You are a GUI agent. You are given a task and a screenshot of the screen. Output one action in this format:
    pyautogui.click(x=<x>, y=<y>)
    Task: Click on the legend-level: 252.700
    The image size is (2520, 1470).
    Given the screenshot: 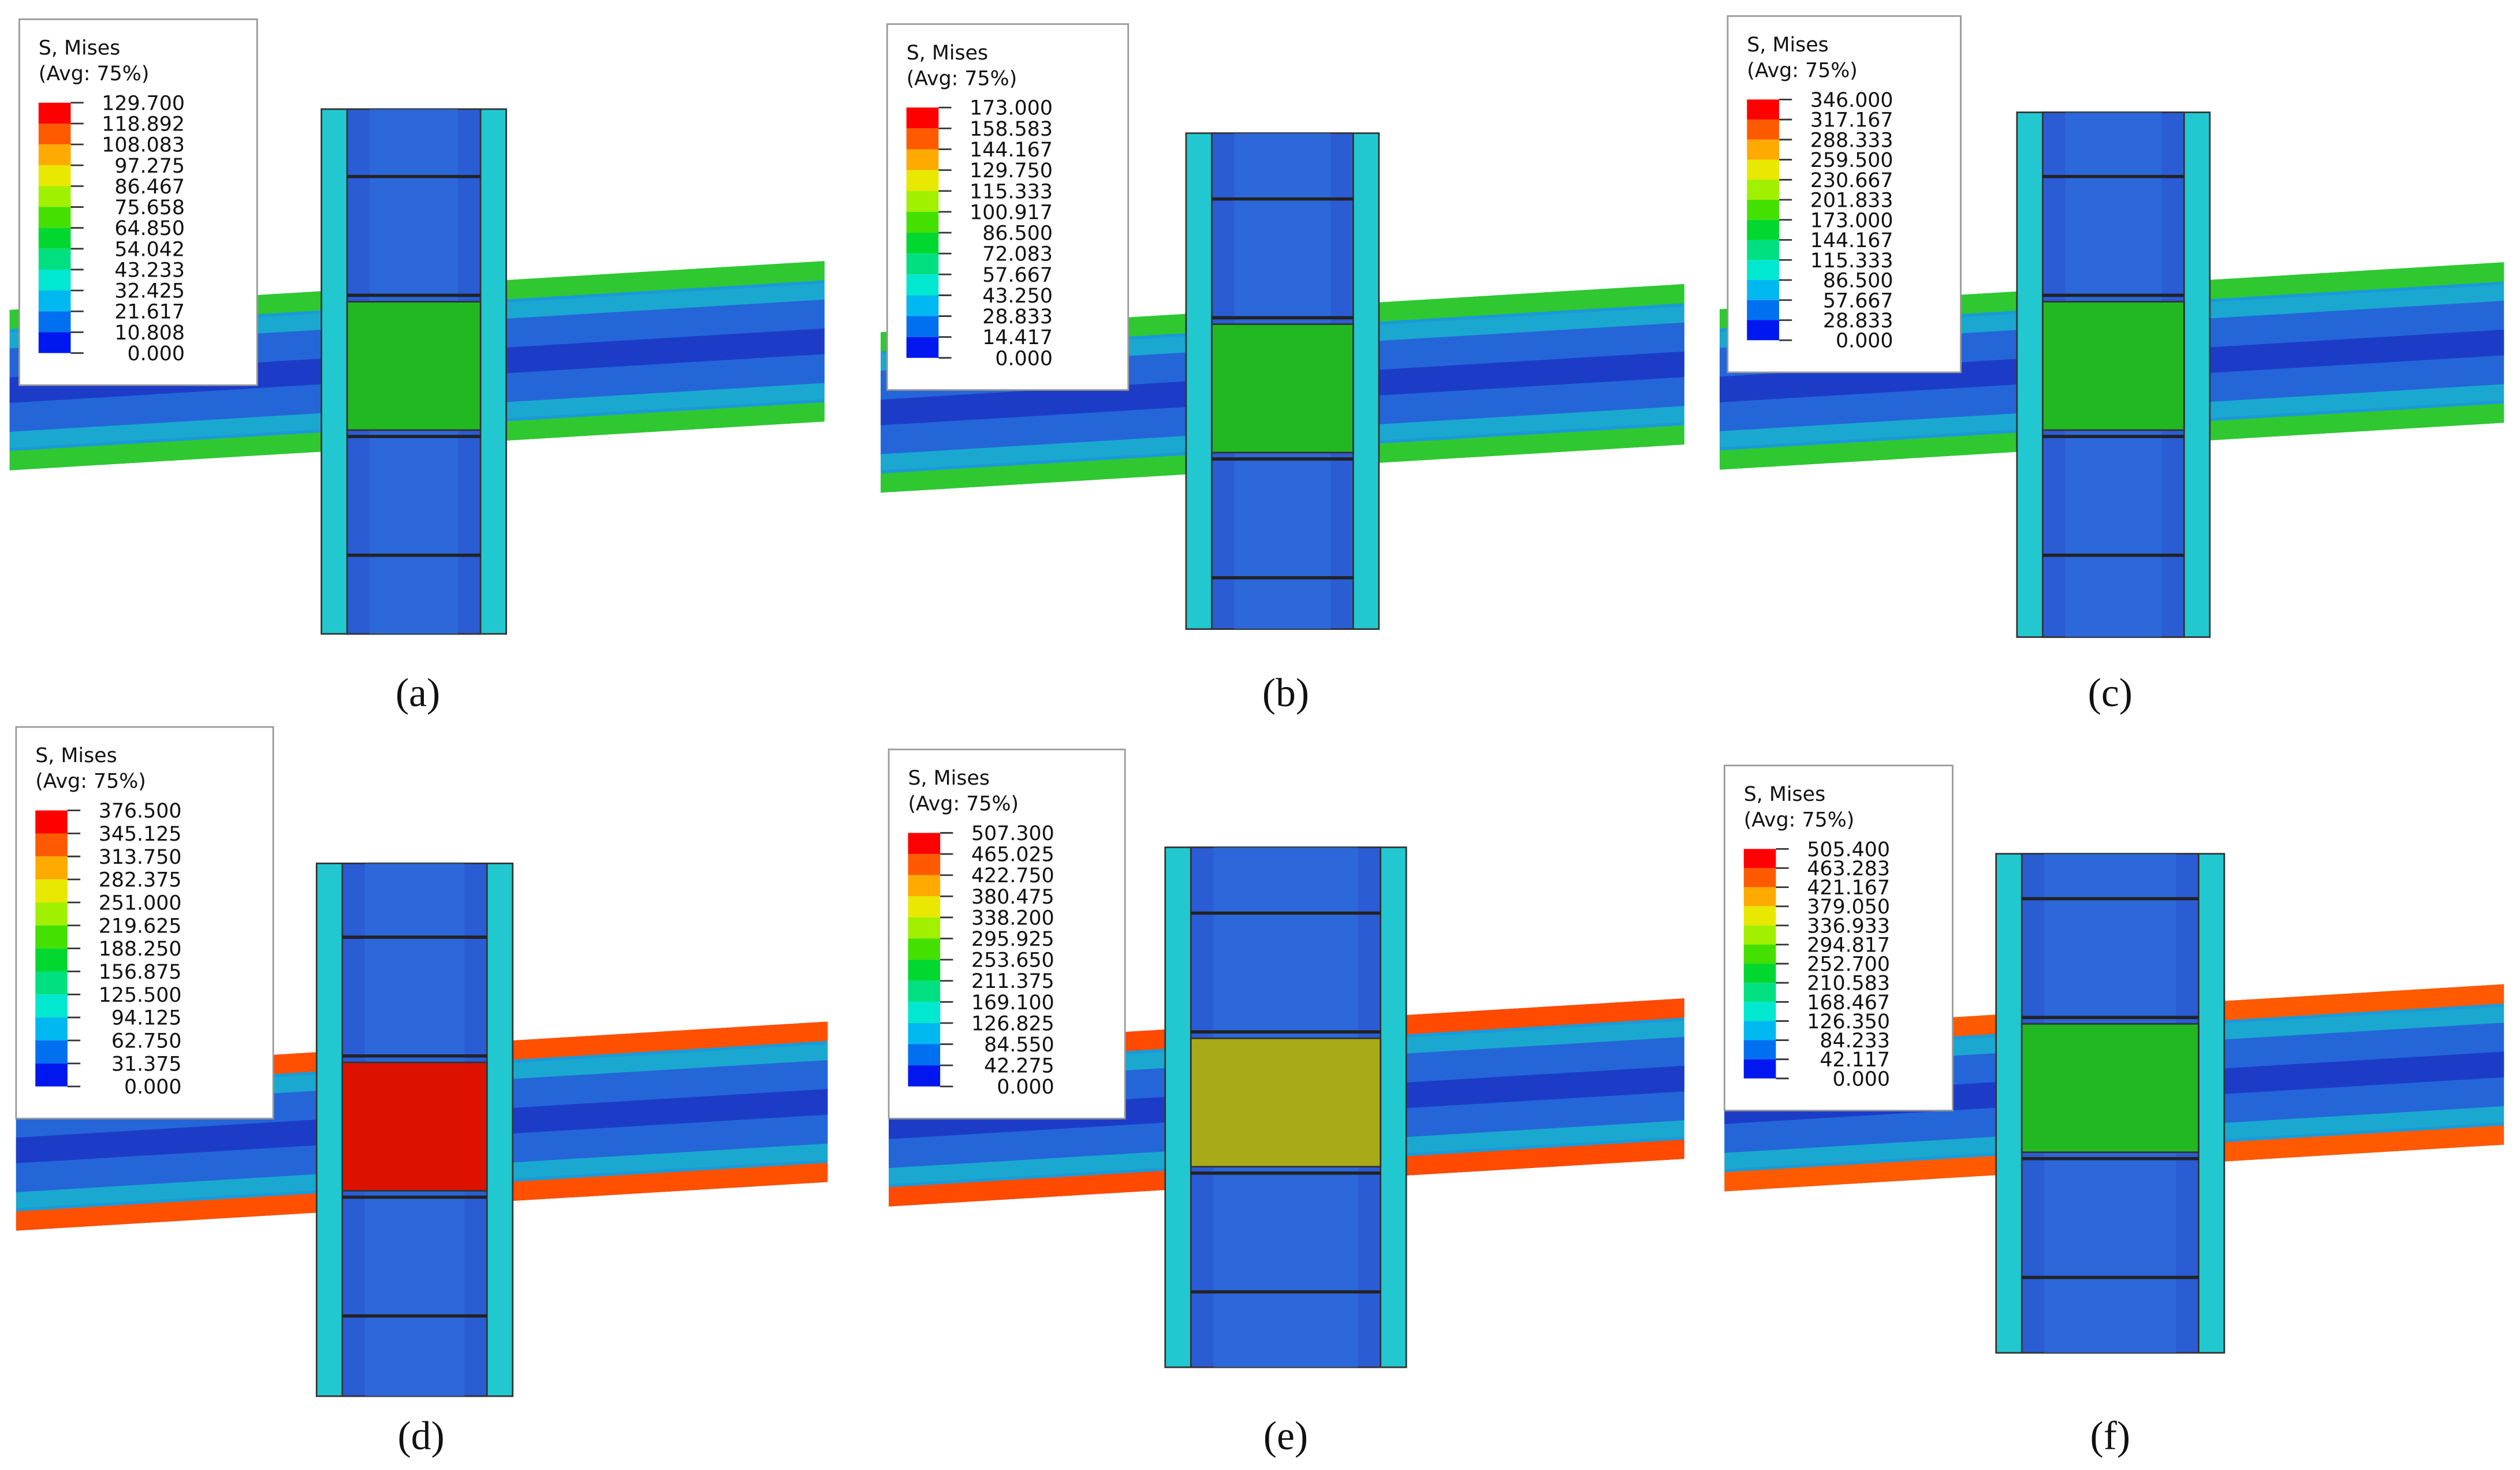 What is the action you would take?
    pyautogui.click(x=1849, y=964)
    